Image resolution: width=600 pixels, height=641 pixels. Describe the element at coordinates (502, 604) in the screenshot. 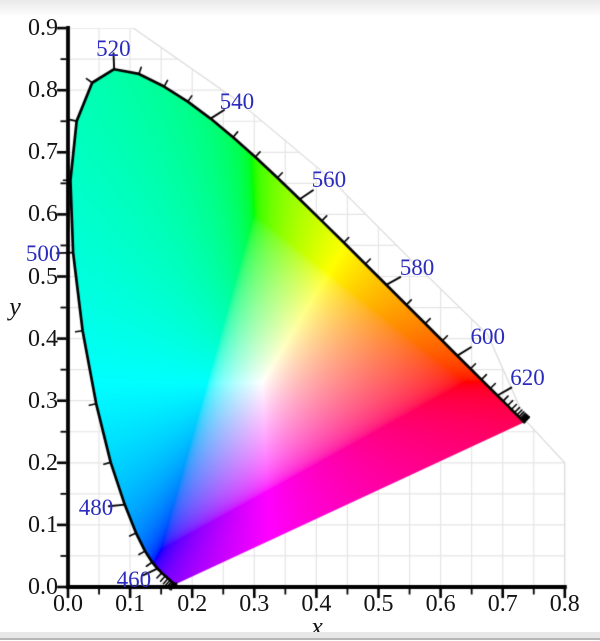

I see `x-tick-label: 0.7` at that location.